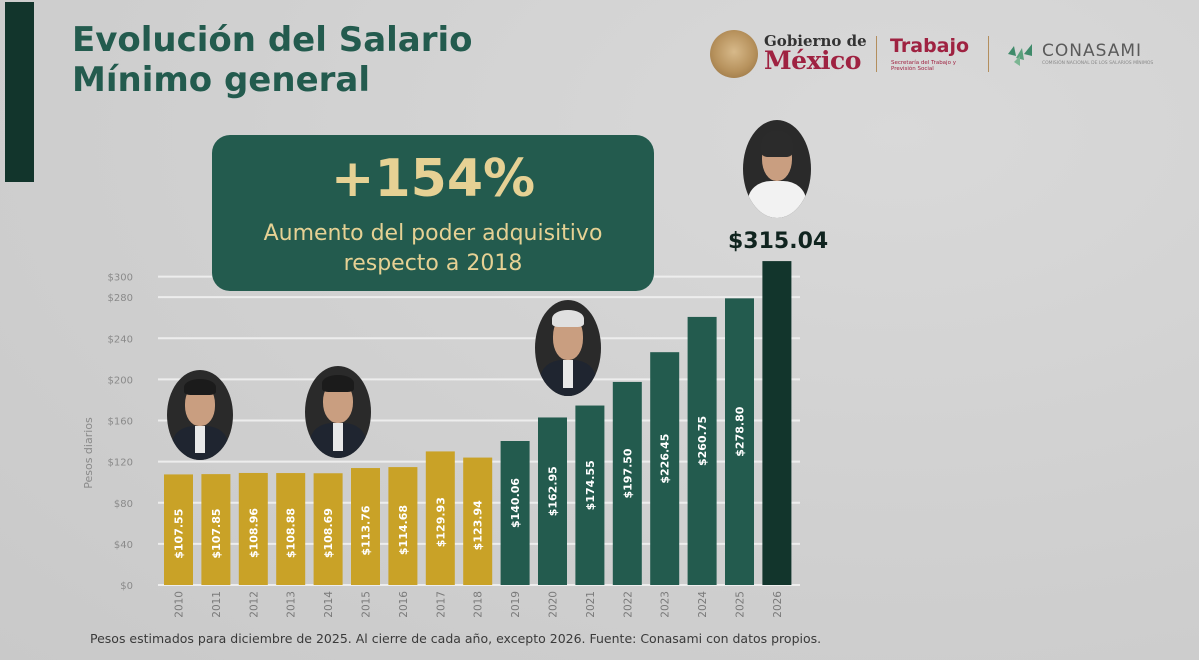  Describe the element at coordinates (591, 604) in the screenshot. I see `x-tick-label: 2021` at that location.